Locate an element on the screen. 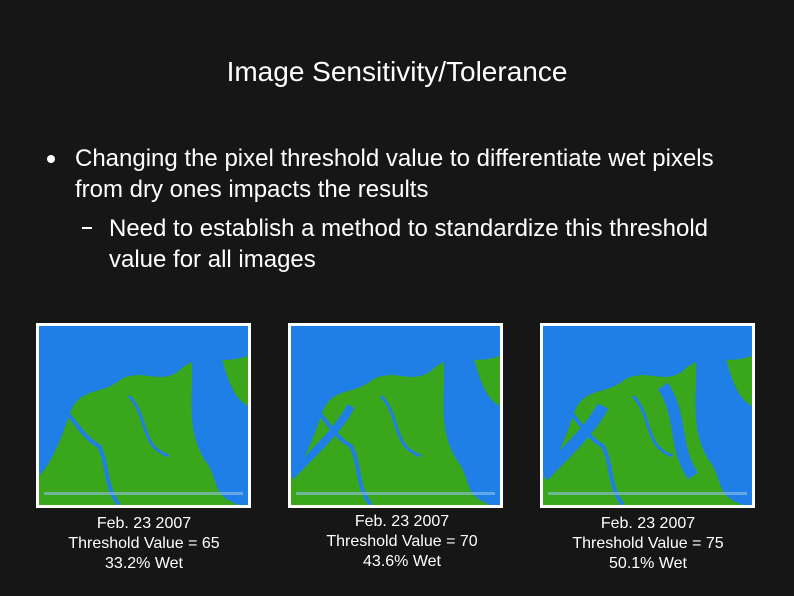  caption-line: Threshold Value = 65 is located at coordinates (144, 543).